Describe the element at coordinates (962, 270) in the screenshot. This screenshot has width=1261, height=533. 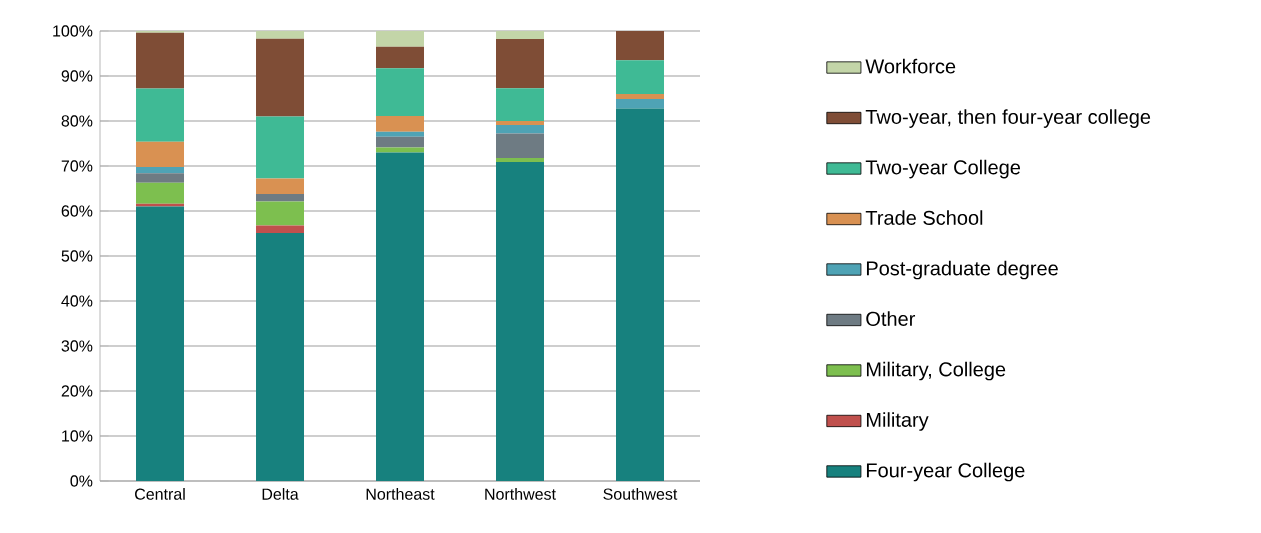
I see `legend-label: Post-graduate degree` at that location.